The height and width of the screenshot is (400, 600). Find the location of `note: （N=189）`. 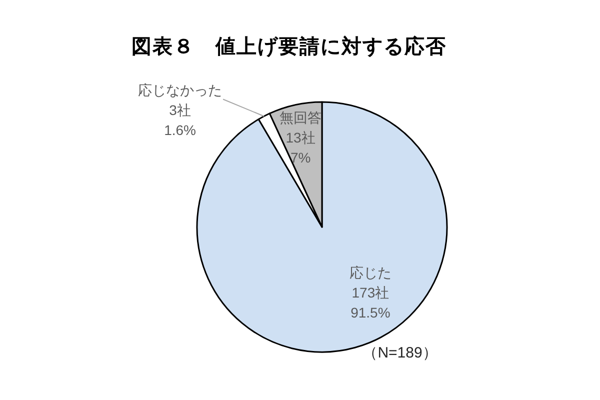

note: （N=189） is located at coordinates (400, 353).